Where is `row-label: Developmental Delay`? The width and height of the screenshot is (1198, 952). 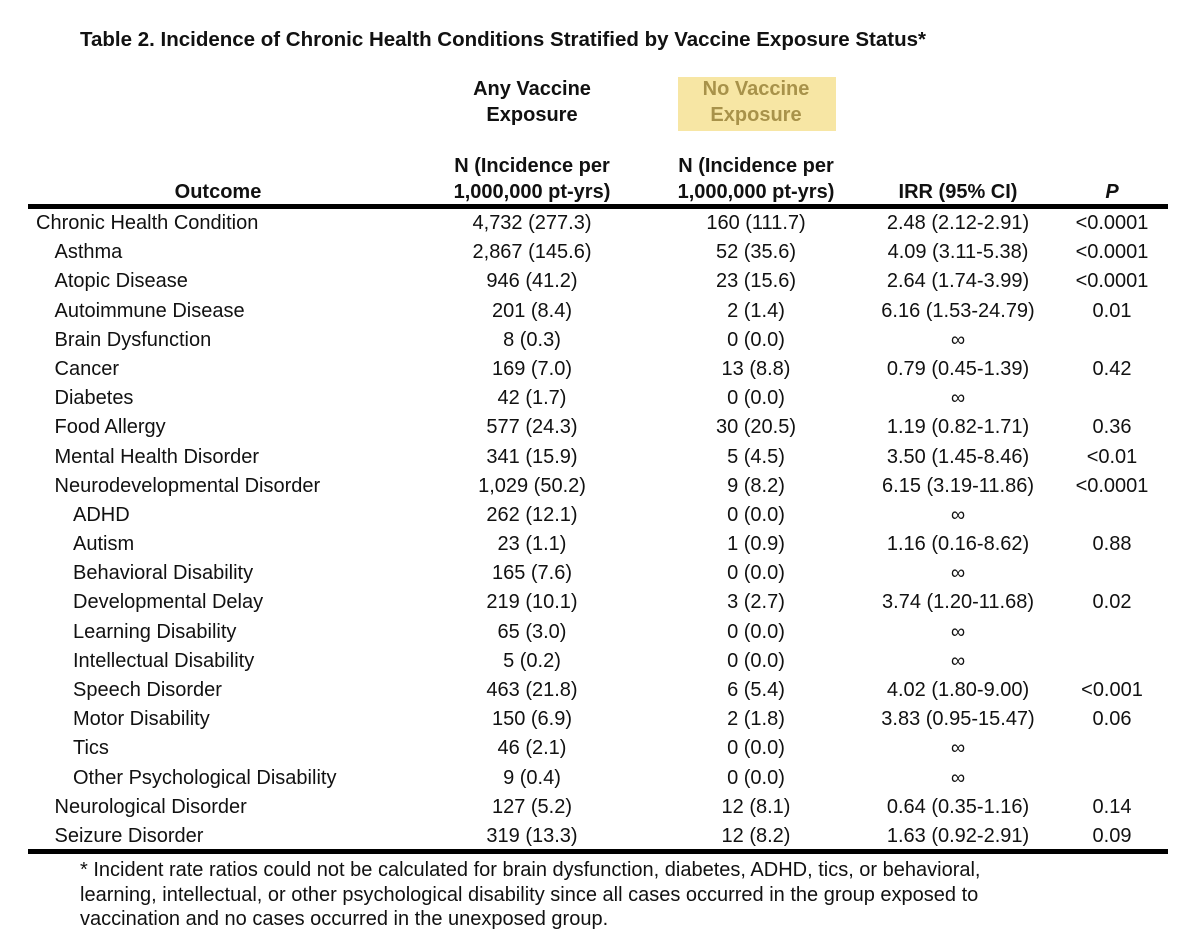 row-label: Developmental Delay is located at coordinates (168, 602).